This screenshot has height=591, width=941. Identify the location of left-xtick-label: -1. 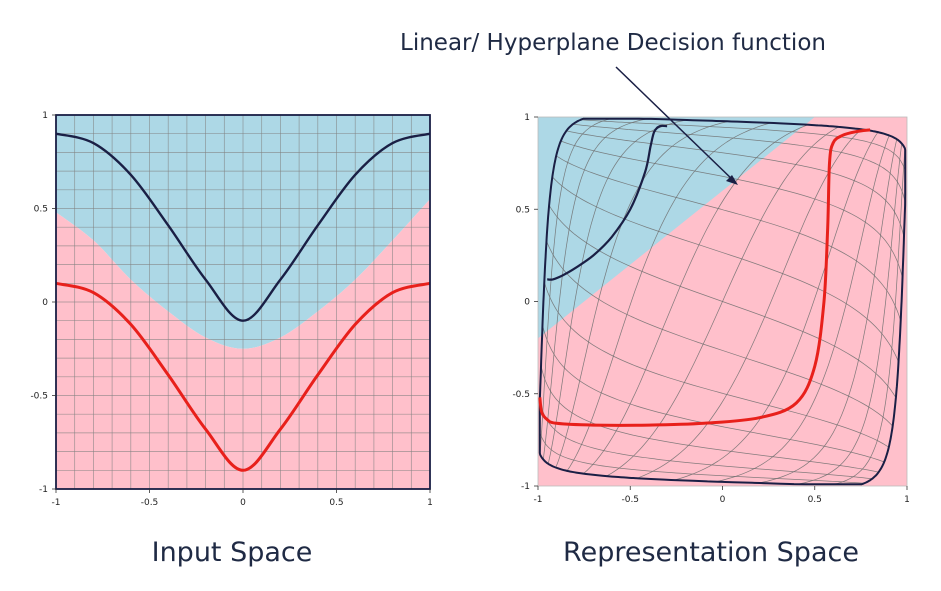
(56, 503).